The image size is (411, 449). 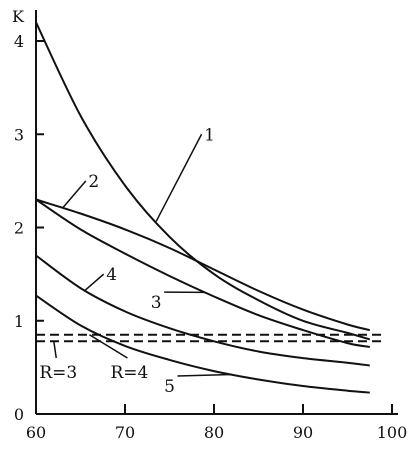 I want to click on x-tick-label: 100, so click(x=392, y=432).